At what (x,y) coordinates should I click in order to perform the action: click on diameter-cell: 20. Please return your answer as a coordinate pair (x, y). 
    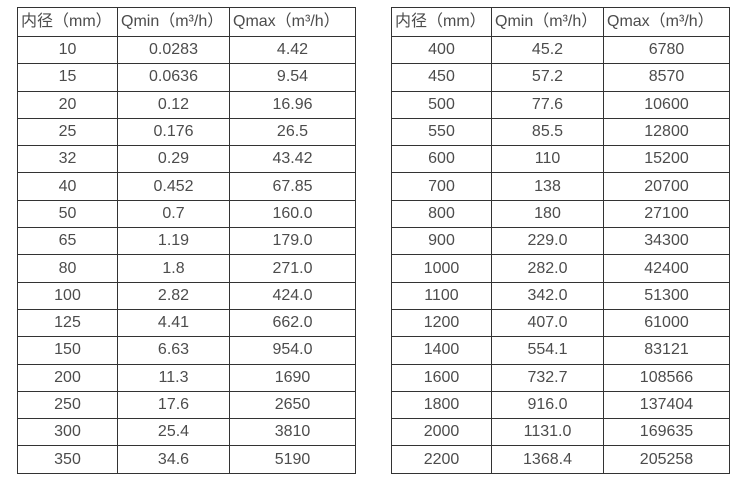
    Looking at the image, I should click on (67, 104).